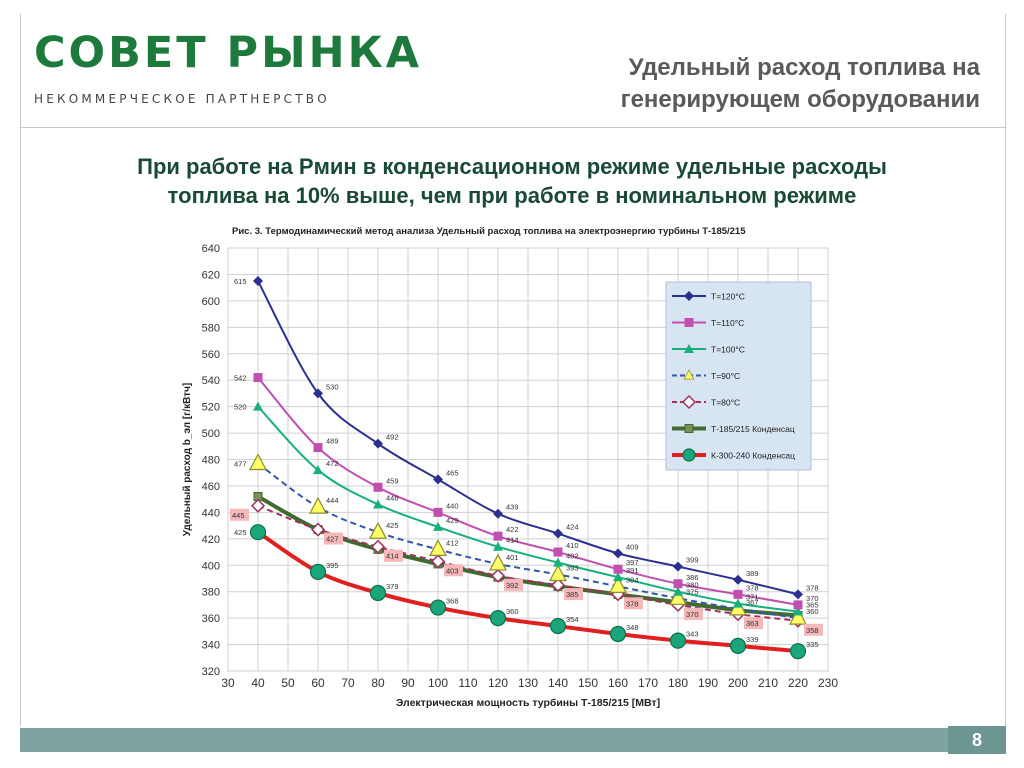  I want to click on value-label: 530, so click(332, 386).